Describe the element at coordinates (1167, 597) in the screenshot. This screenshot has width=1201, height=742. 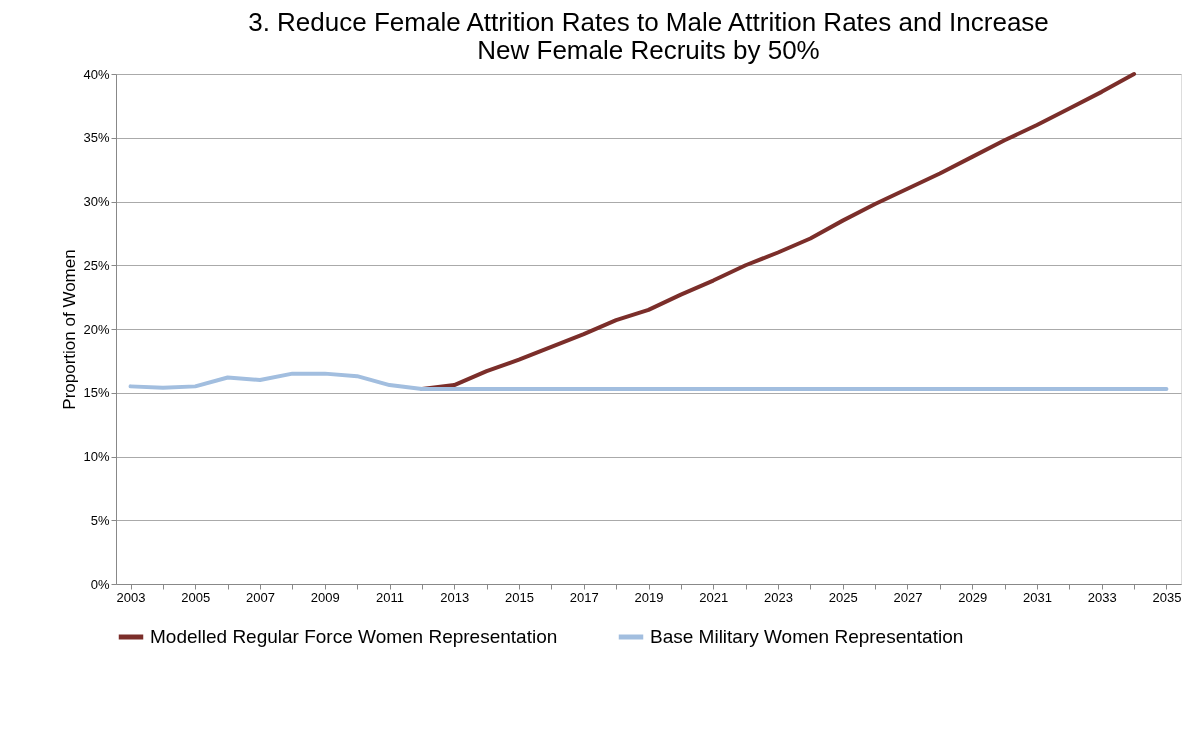
I see `x-tick-label: 2035` at that location.